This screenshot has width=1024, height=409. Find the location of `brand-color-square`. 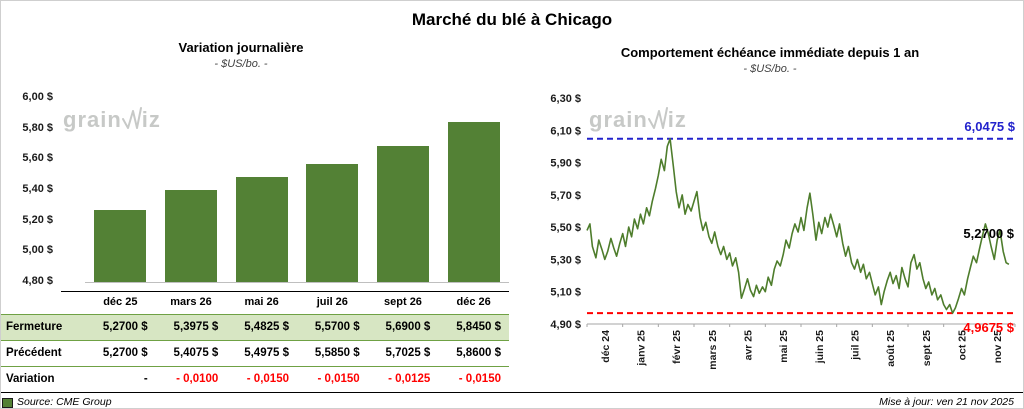

brand-color-square is located at coordinates (7, 403).